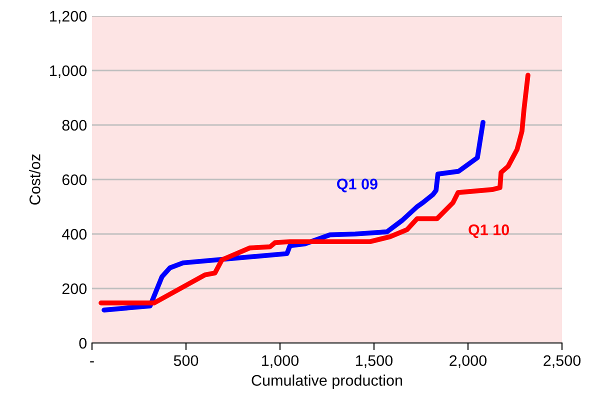  What do you see at coordinates (74, 288) in the screenshot?
I see `y-tick-label: 200` at bounding box center [74, 288].